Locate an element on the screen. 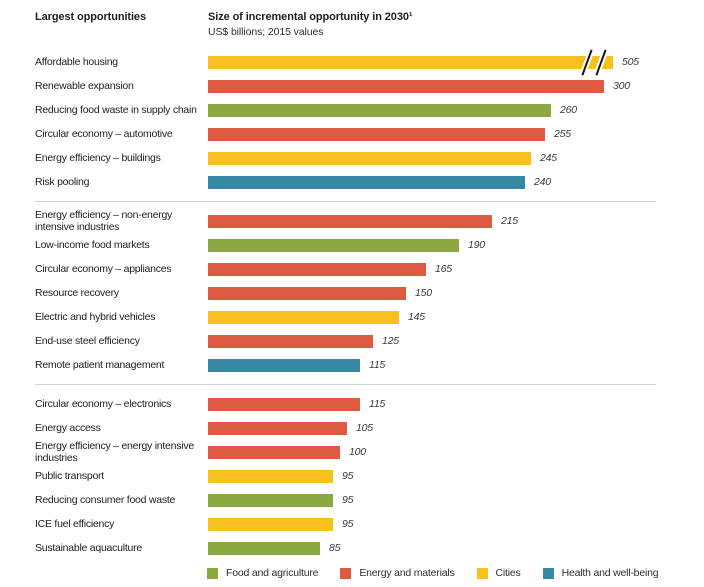 The height and width of the screenshot is (587, 704). value-label: 260 is located at coordinates (568, 110).